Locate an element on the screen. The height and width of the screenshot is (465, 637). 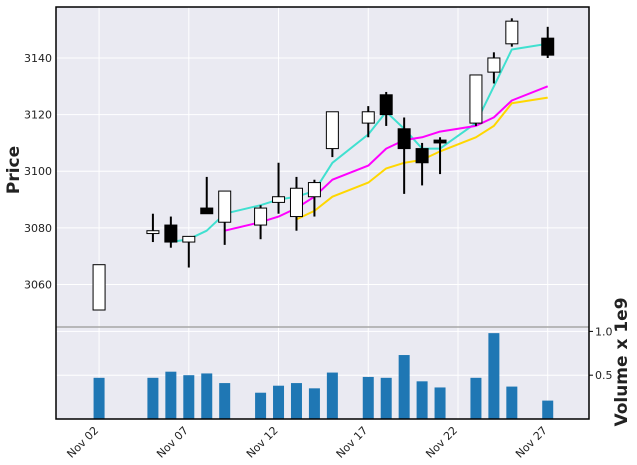
date-tick-labels: Nov 02 Nov 07 Nov 12 Nov 17 Nov 22 Nov 27 is located at coordinates (306, 442).